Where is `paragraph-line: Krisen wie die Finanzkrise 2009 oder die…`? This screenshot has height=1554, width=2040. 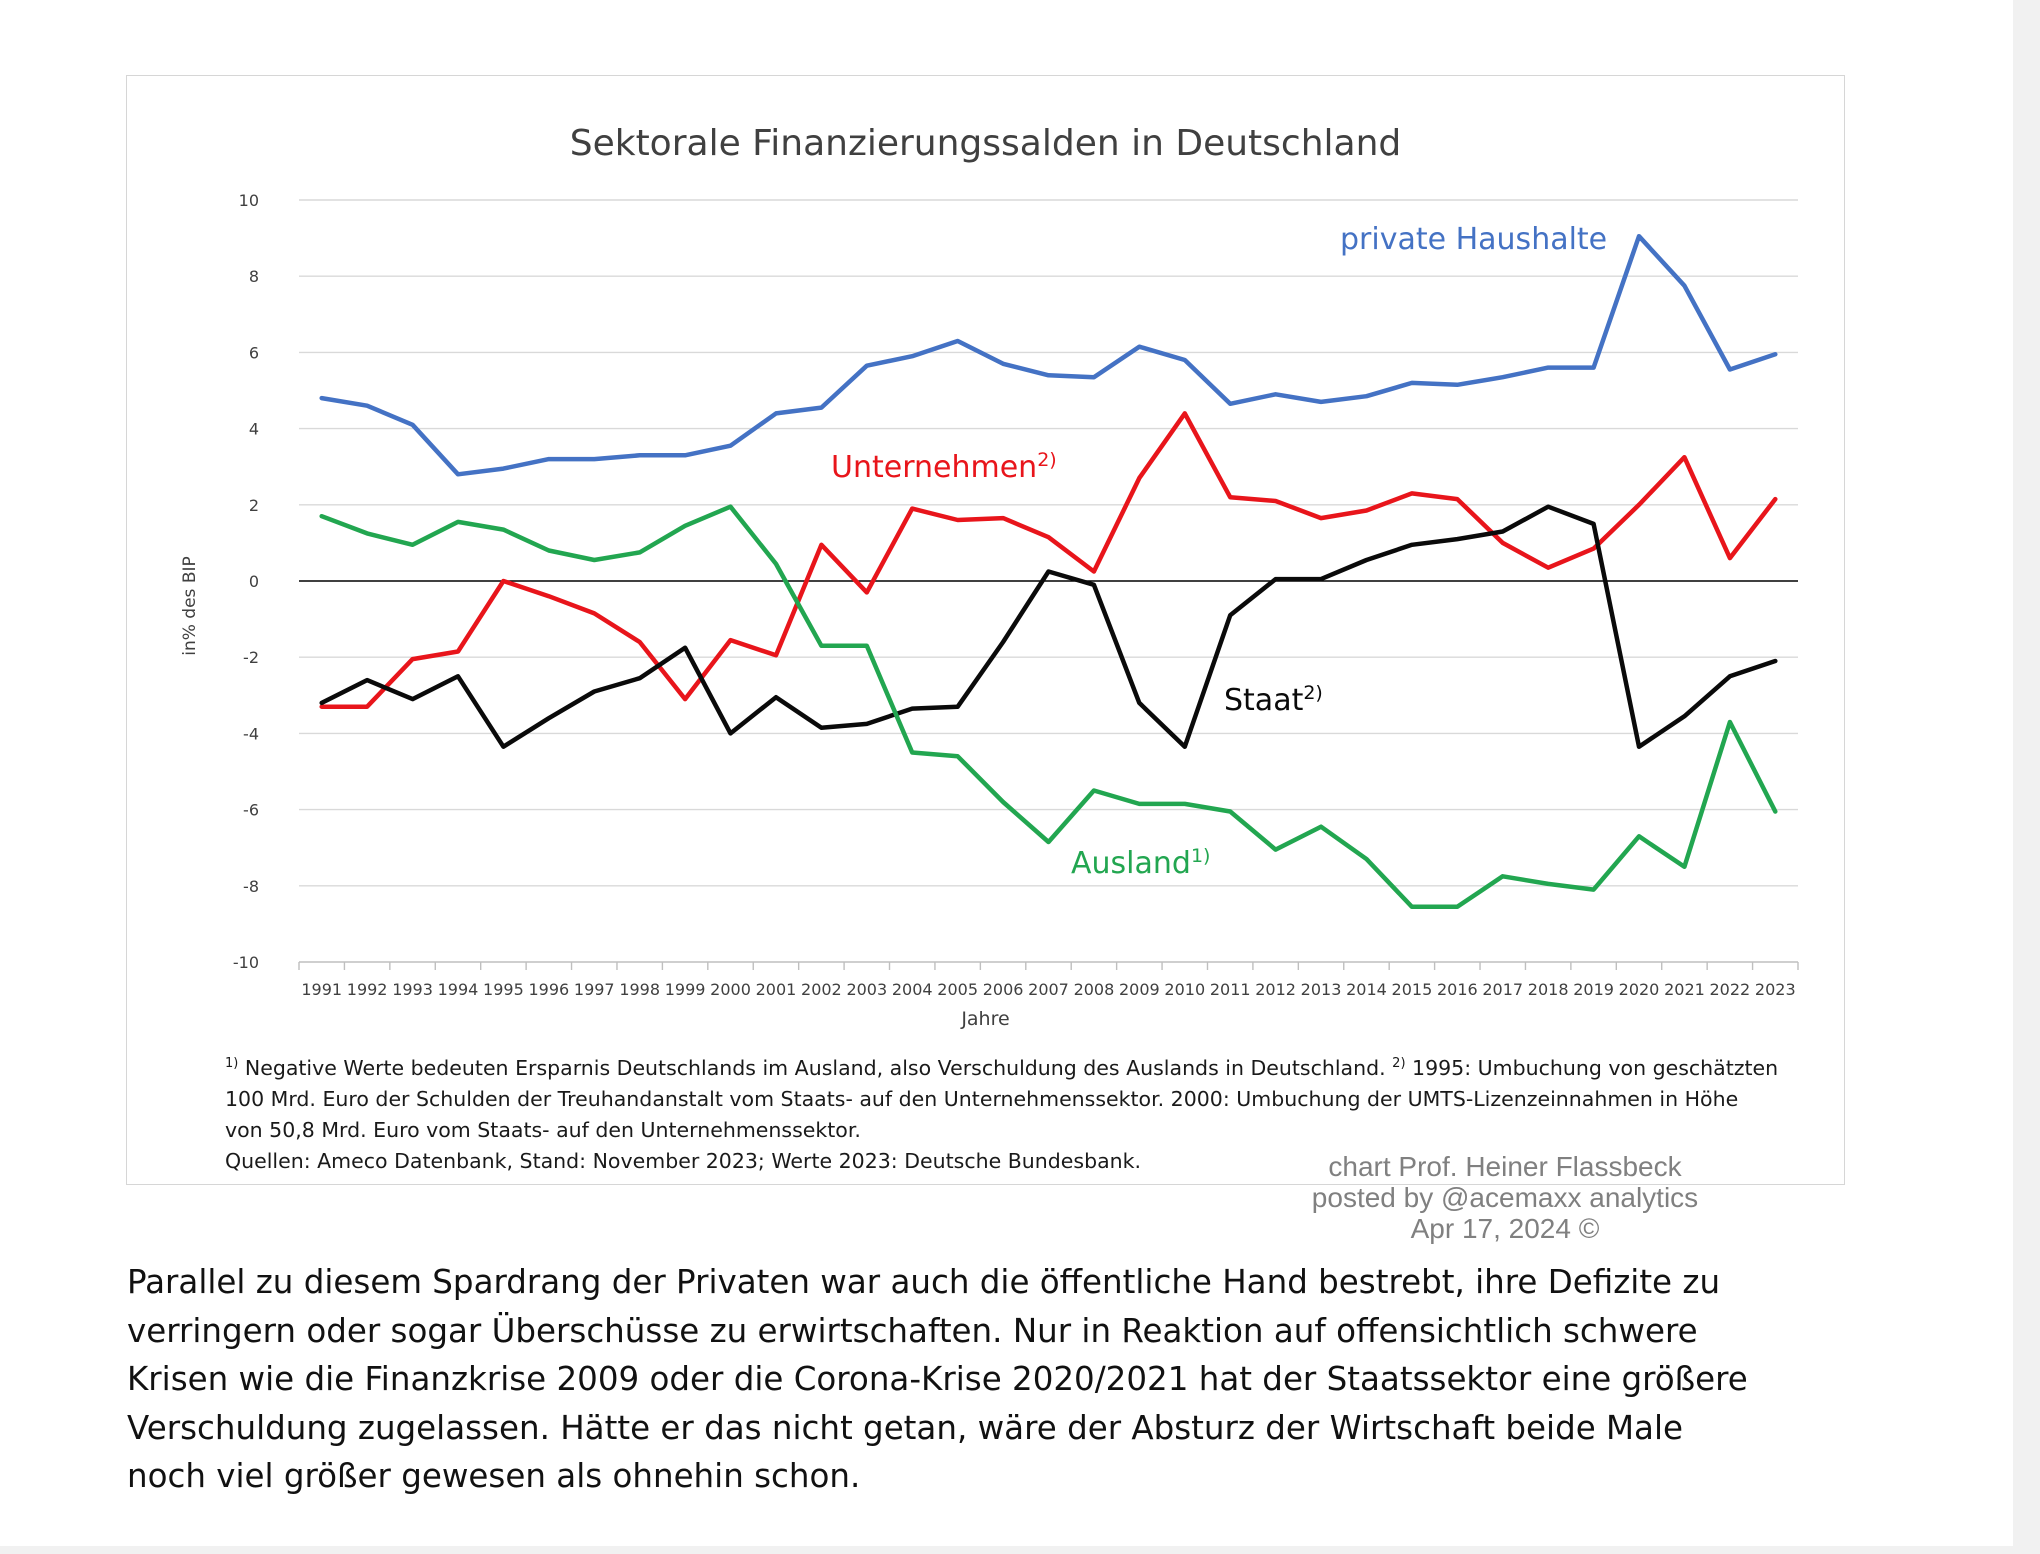
paragraph-line: Krisen wie die Finanzkrise 2009 oder die… is located at coordinates (937, 1379).